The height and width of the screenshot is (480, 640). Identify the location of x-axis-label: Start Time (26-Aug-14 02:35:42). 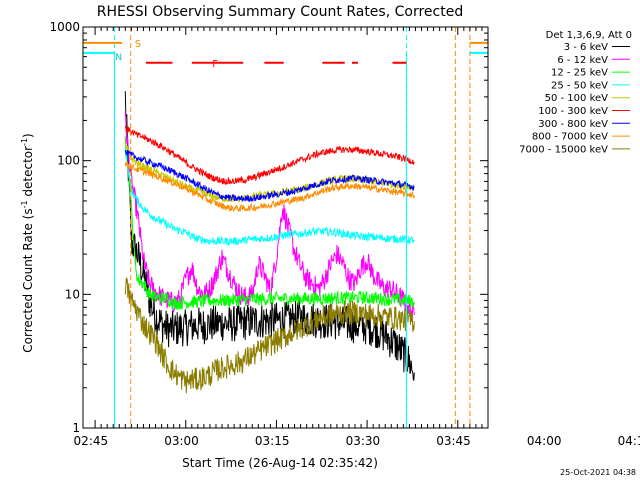
(280, 463).